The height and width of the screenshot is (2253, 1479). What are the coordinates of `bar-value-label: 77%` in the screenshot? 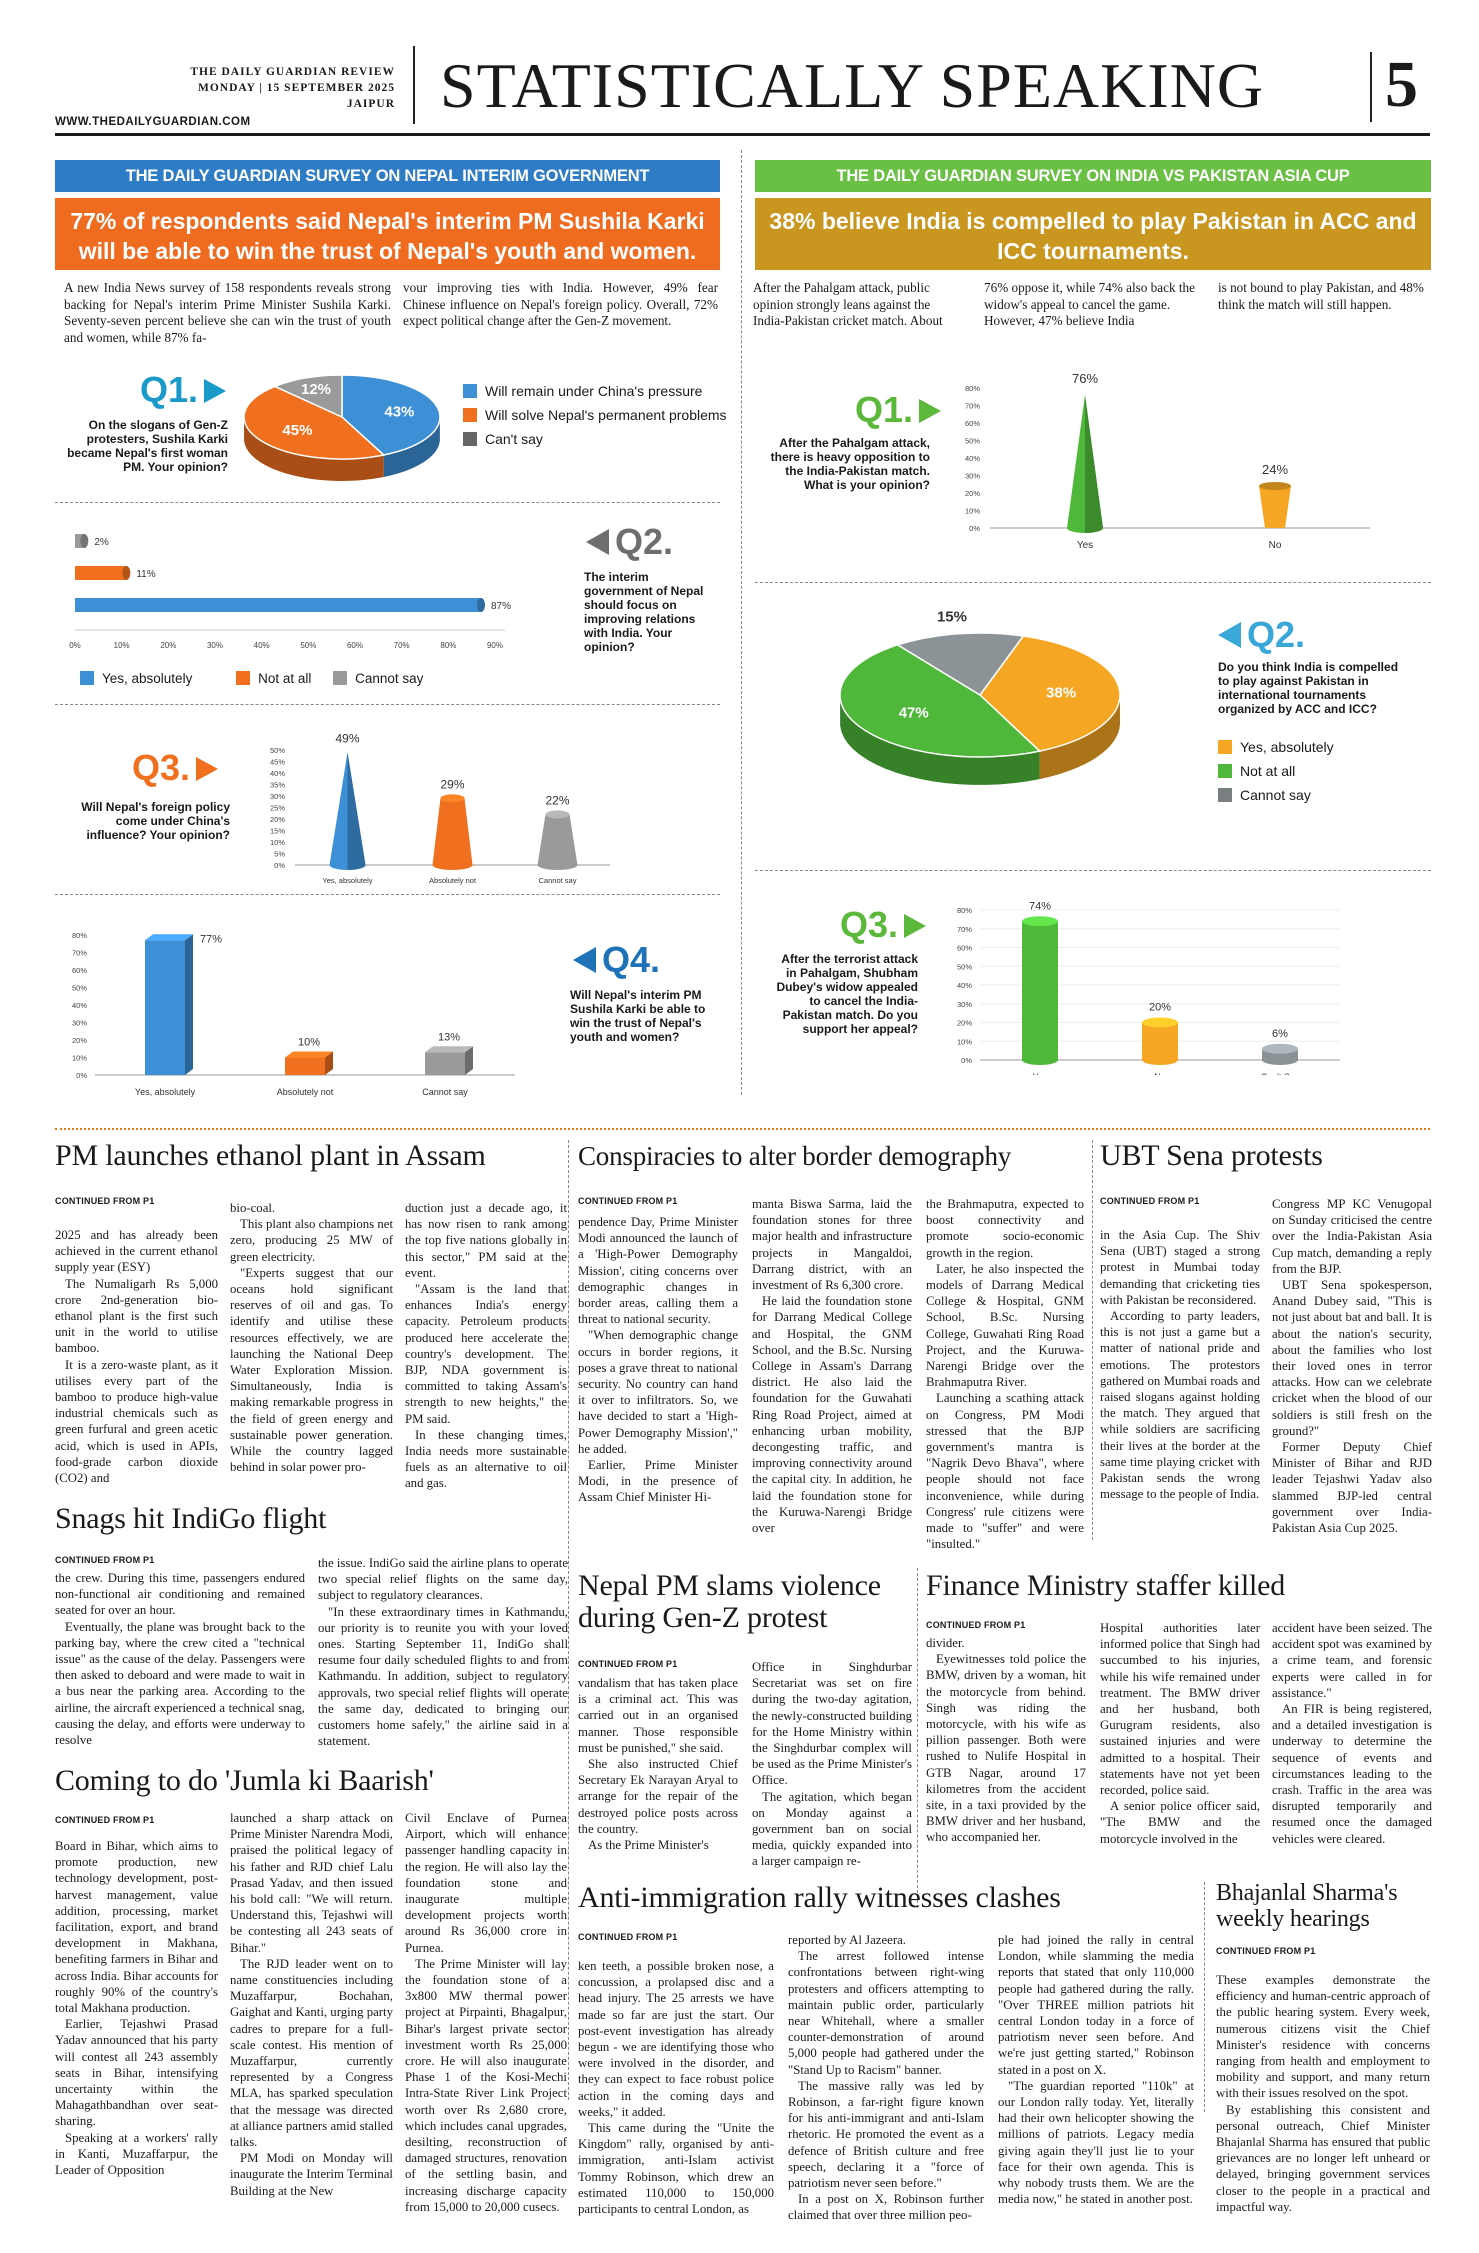 It's located at (211, 939).